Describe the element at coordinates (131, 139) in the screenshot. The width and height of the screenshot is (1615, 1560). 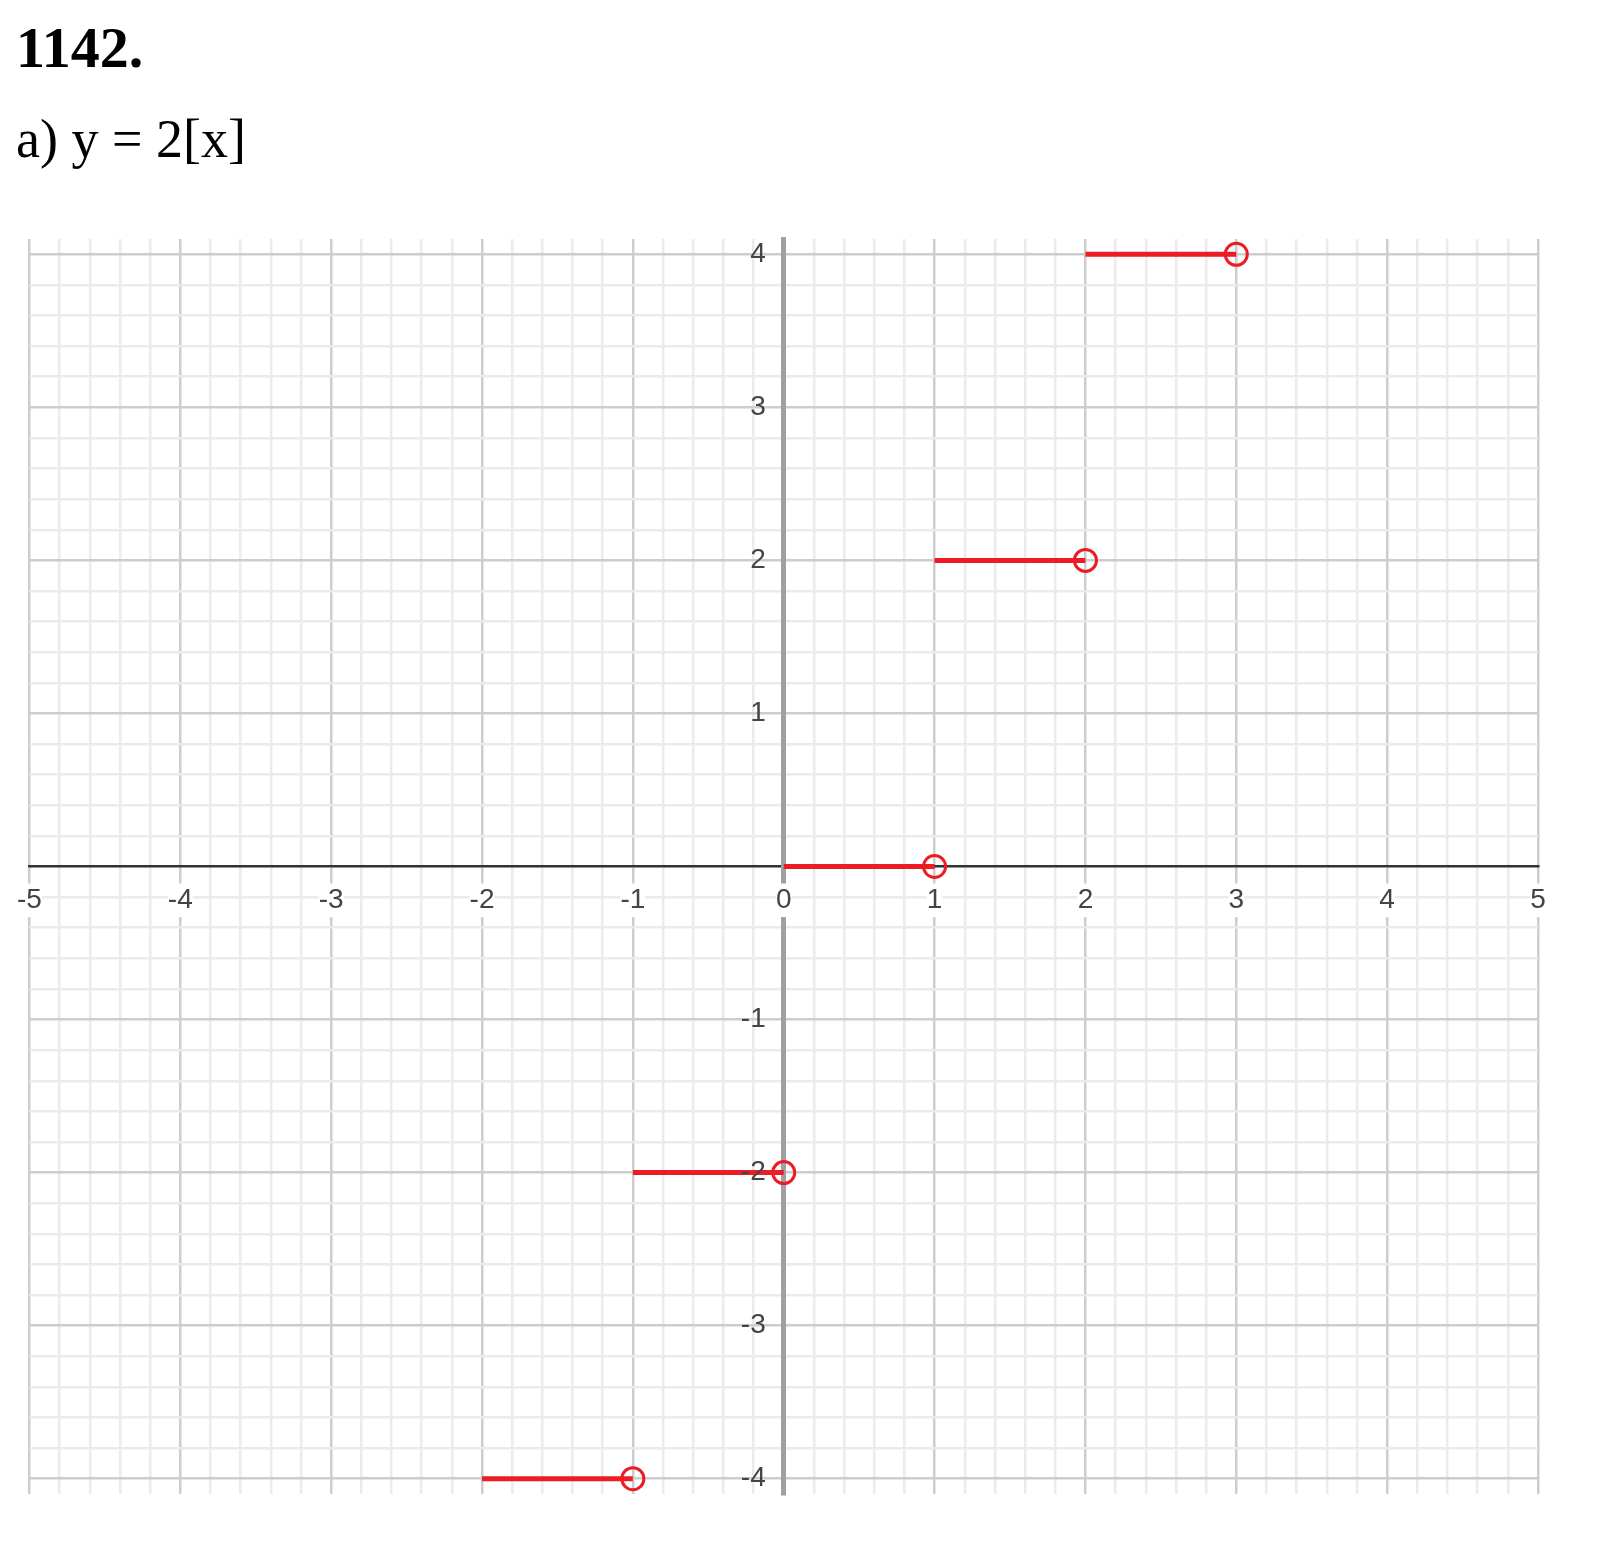
I see `chart-subtitle: а) y = 2[x]` at that location.